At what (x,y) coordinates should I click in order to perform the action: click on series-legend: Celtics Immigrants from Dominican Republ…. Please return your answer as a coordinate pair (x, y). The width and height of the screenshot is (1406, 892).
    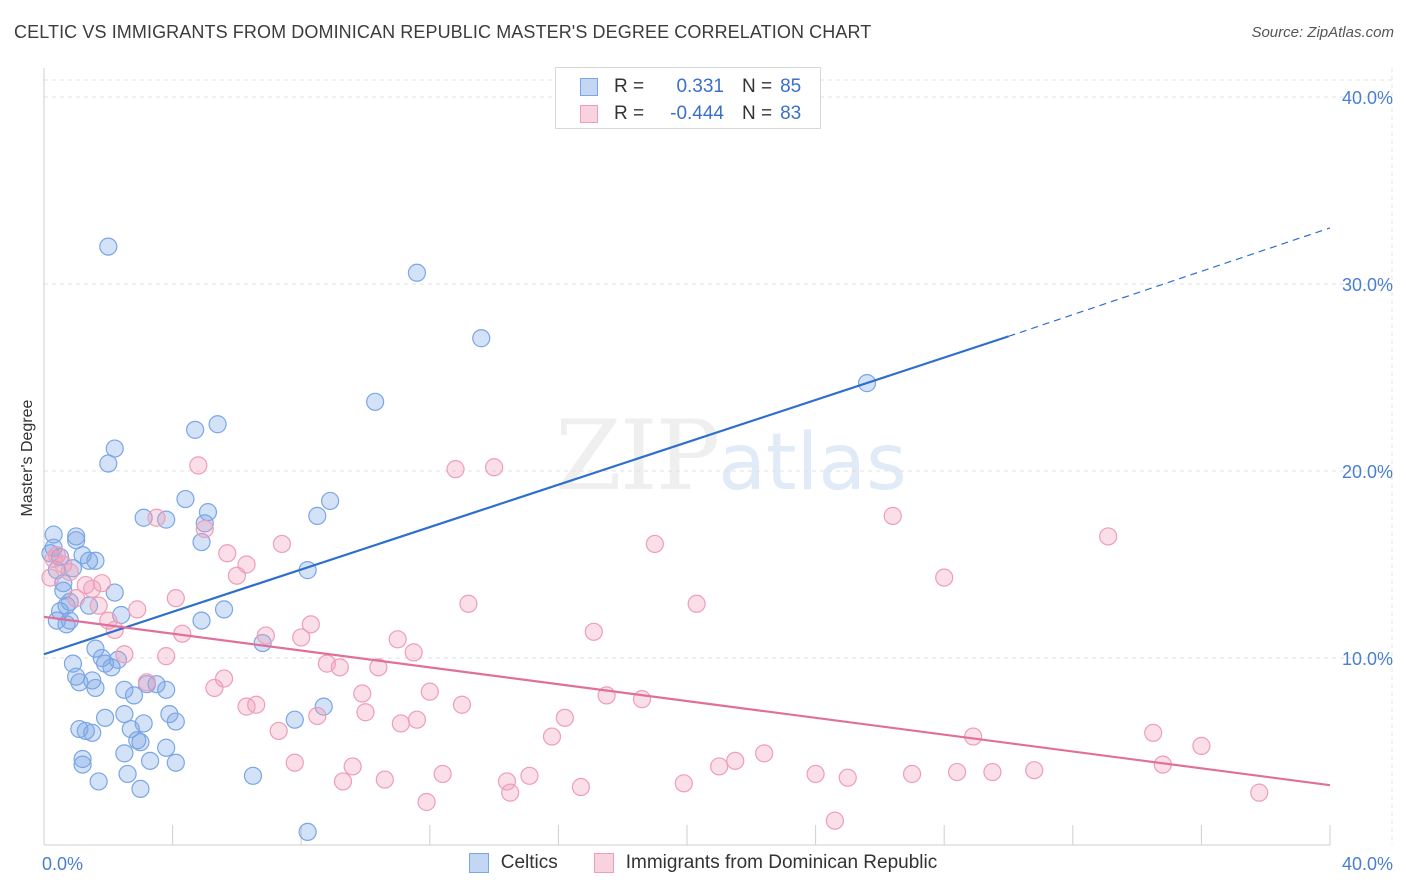
    Looking at the image, I should click on (703, 863).